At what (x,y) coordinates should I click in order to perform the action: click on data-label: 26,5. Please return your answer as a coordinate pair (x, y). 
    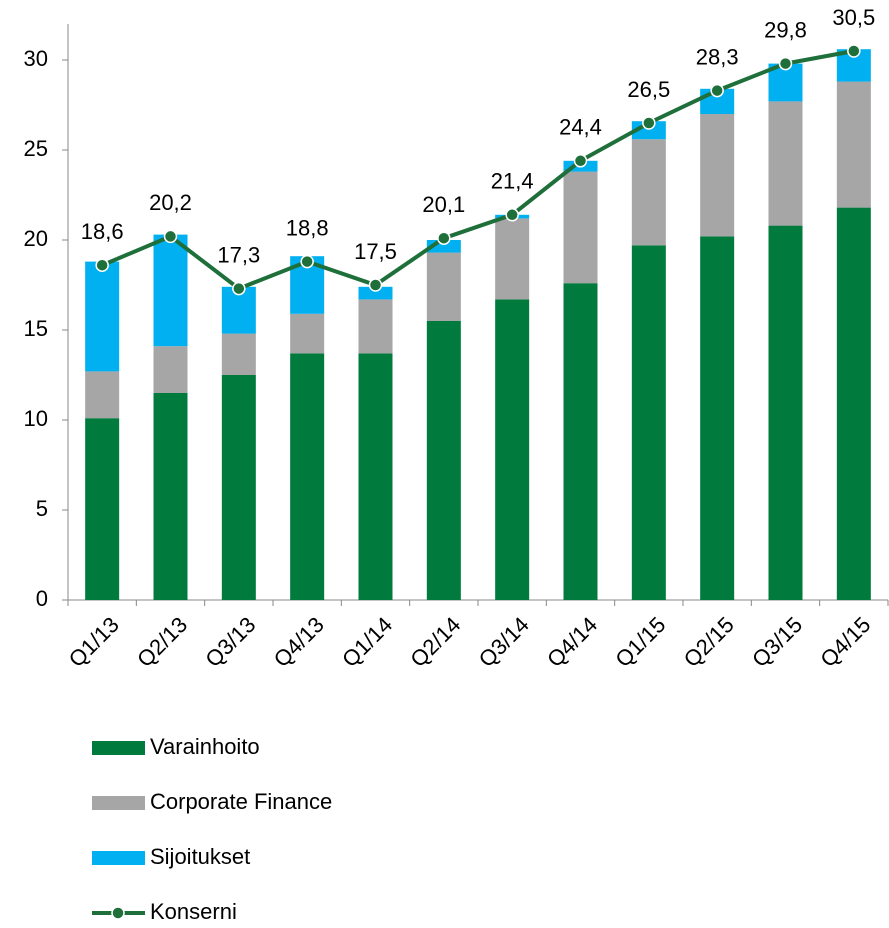
    Looking at the image, I should click on (648, 89).